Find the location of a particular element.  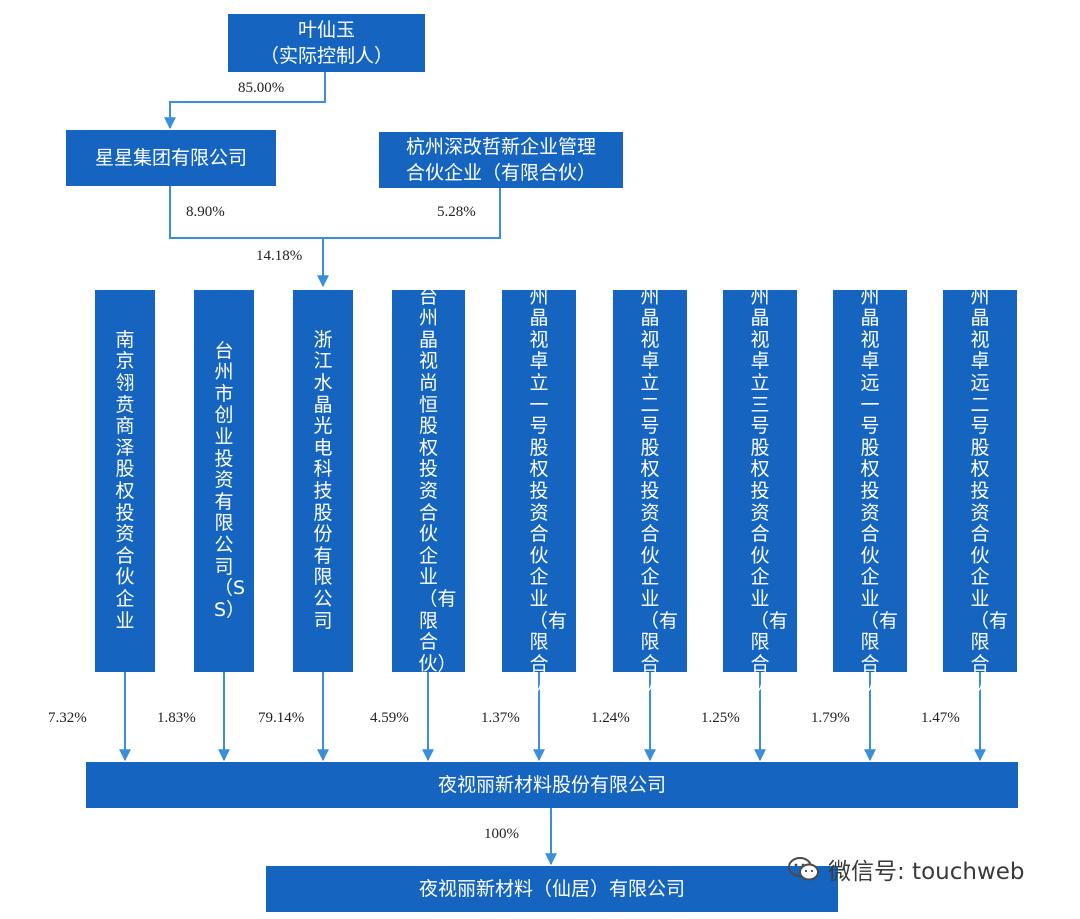

shareholder-pct: 1.24% is located at coordinates (610, 718).